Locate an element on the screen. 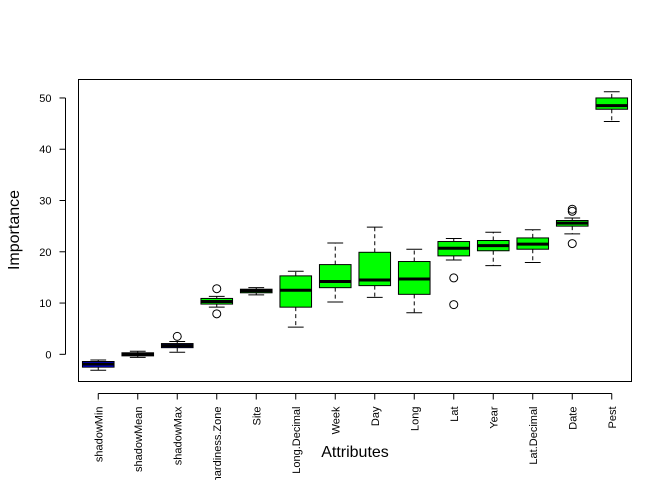 Image resolution: width=672 pixels, height=480 pixels. x-tick-label: Long is located at coordinates (415, 419).